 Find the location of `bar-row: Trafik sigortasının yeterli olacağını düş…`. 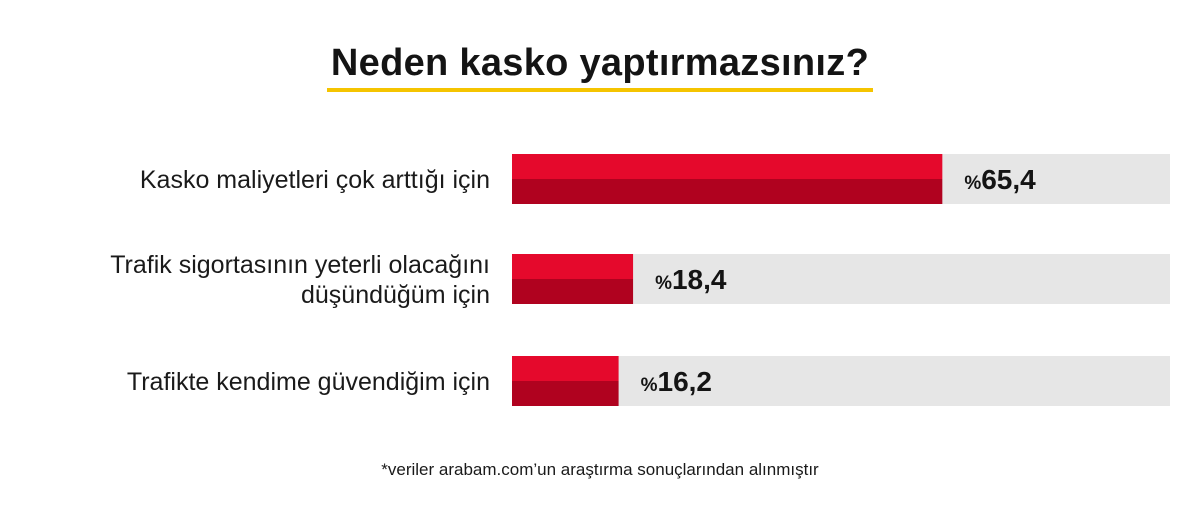

bar-row: Trafik sigortasının yeterli olacağını düş… is located at coordinates (640, 280).